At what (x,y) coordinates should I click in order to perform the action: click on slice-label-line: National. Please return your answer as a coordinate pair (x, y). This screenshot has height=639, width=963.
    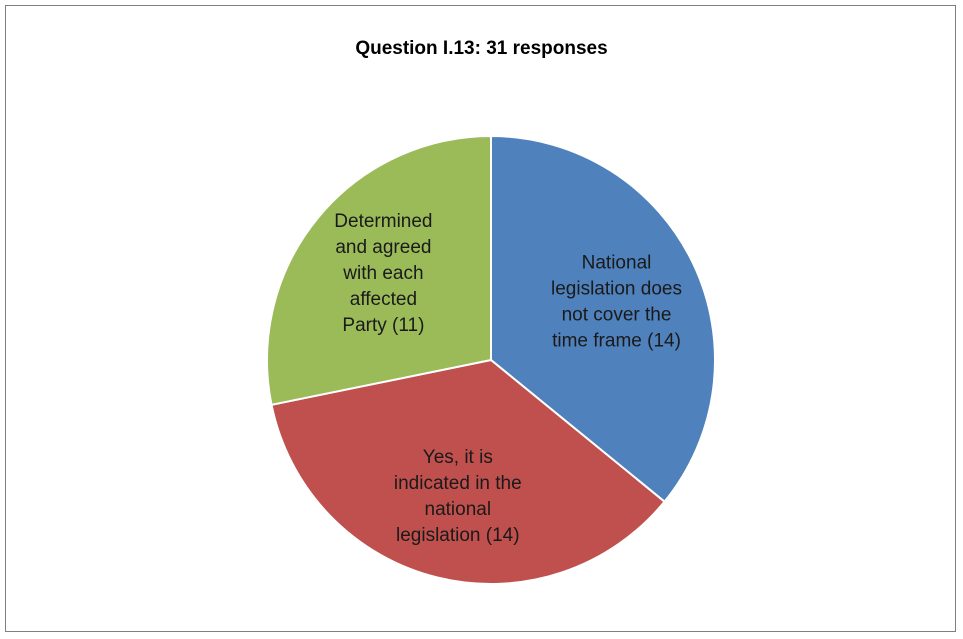
    Looking at the image, I should click on (617, 263).